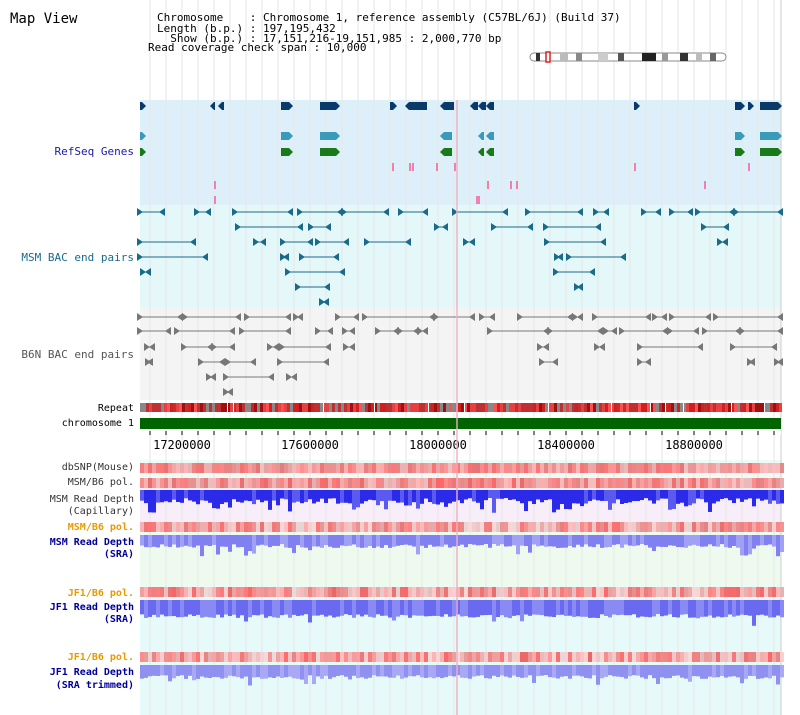 This screenshot has height=715, width=800. Describe the element at coordinates (460, 354) in the screenshot. I see `b6n-bac-pairs` at that location.